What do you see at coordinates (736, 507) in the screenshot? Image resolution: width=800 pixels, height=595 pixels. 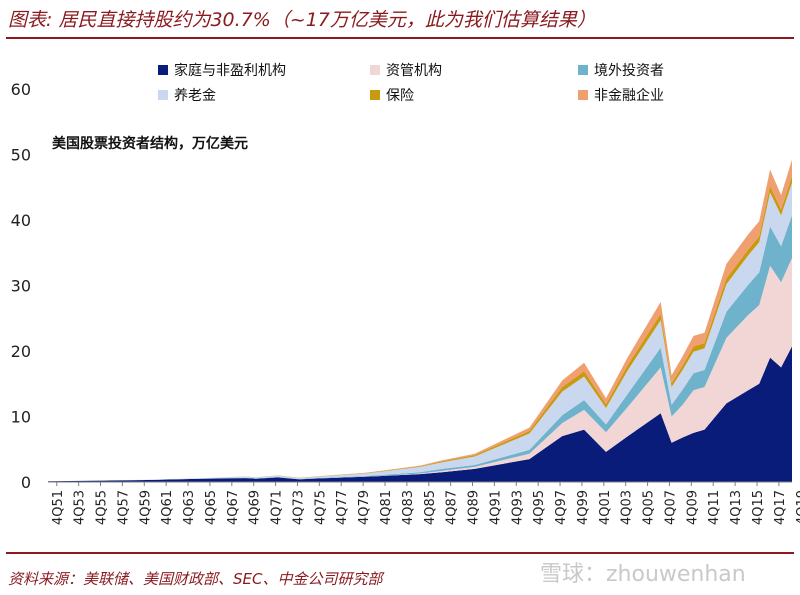 I see `x-tick-label: 4Q13` at bounding box center [736, 507].